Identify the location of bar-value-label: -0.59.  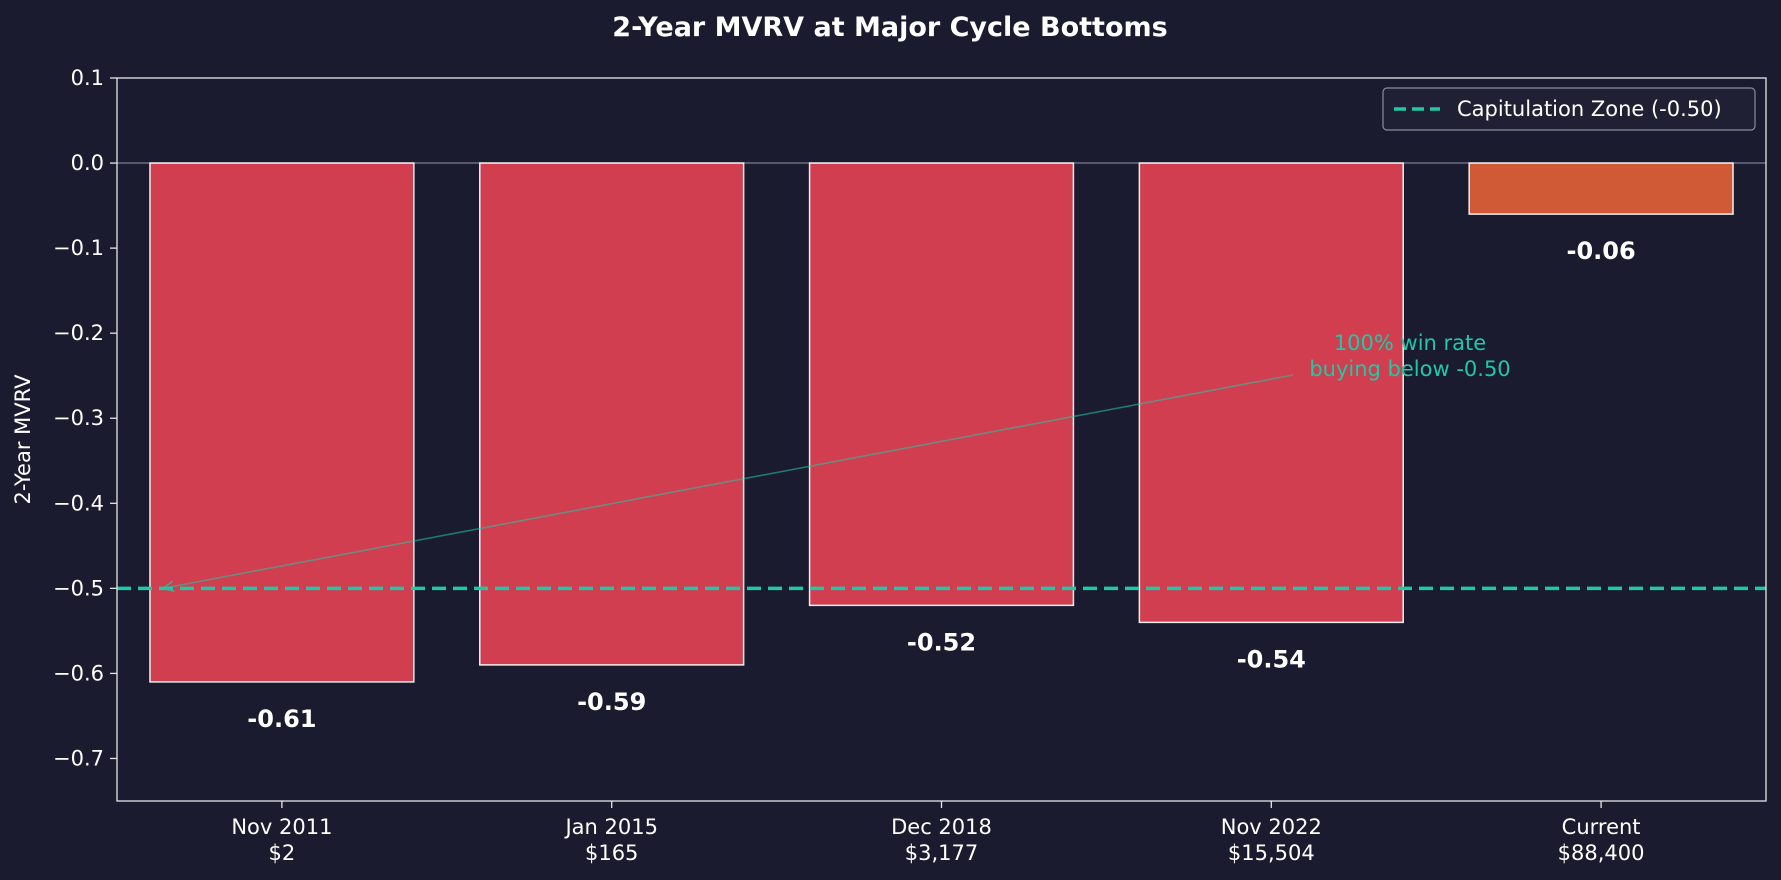
(611, 702).